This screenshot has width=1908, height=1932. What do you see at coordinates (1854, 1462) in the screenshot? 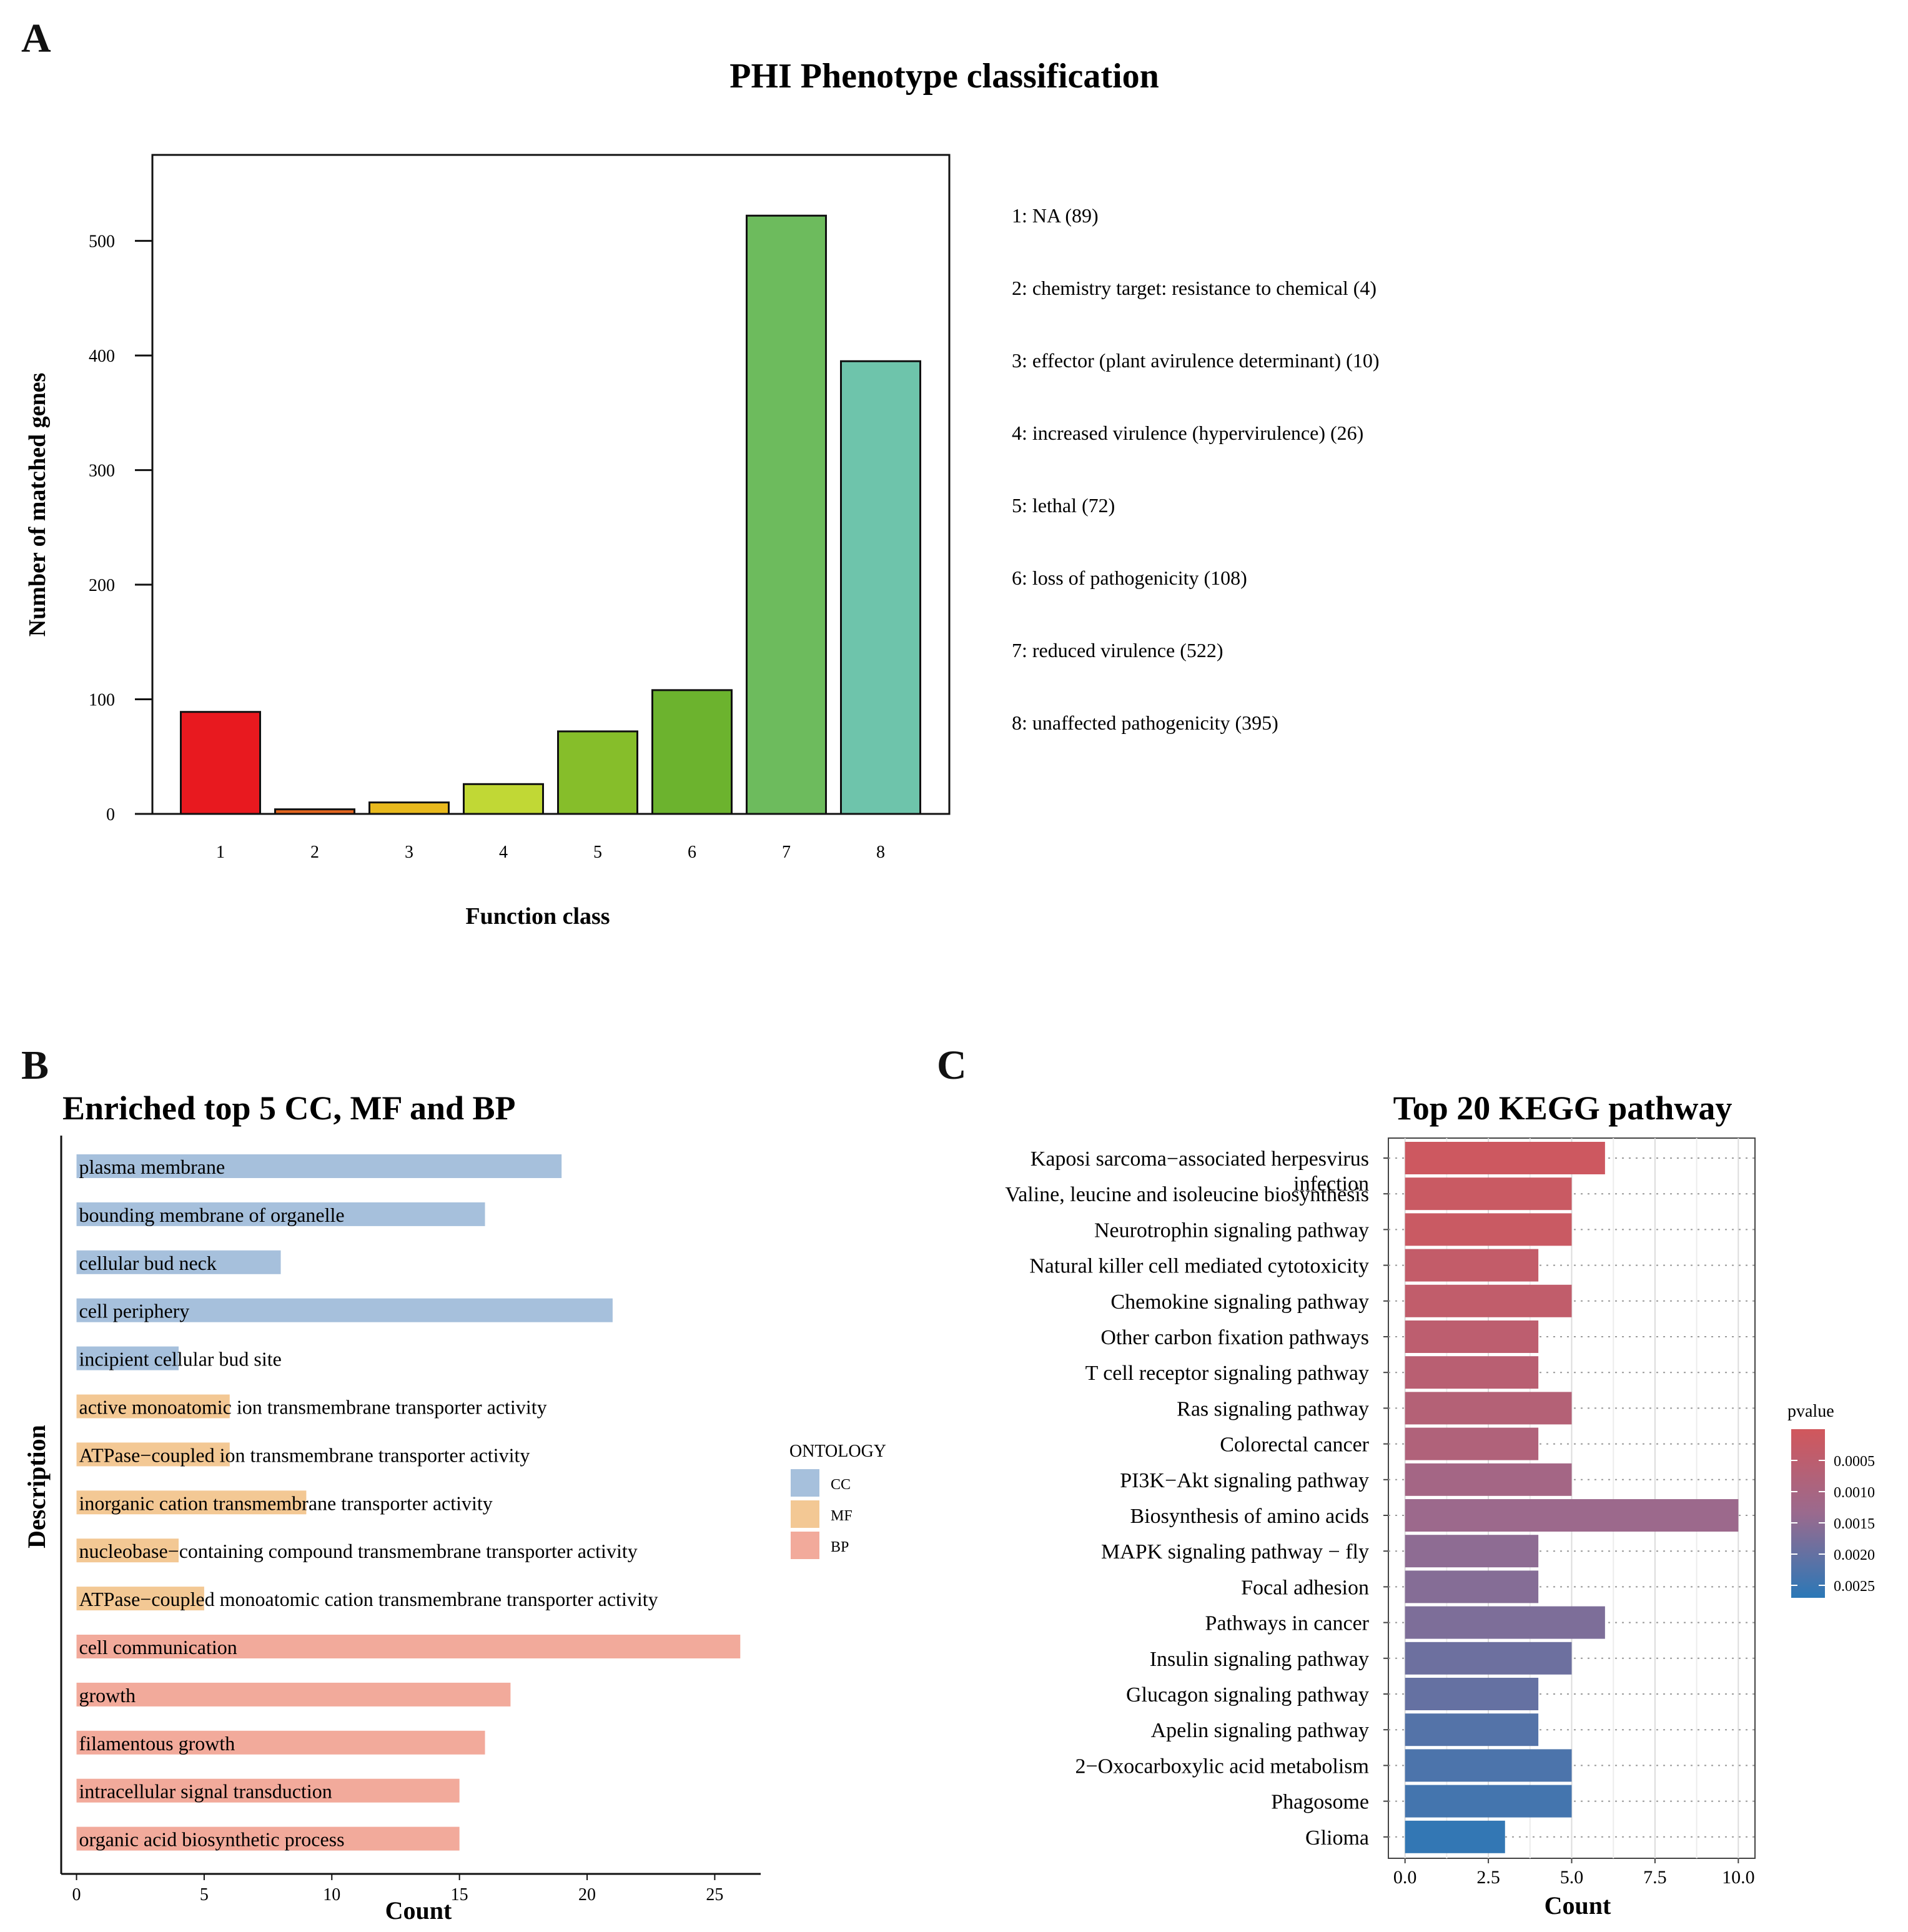
I see `colorbar-tick-label: 0.0005` at bounding box center [1854, 1462].